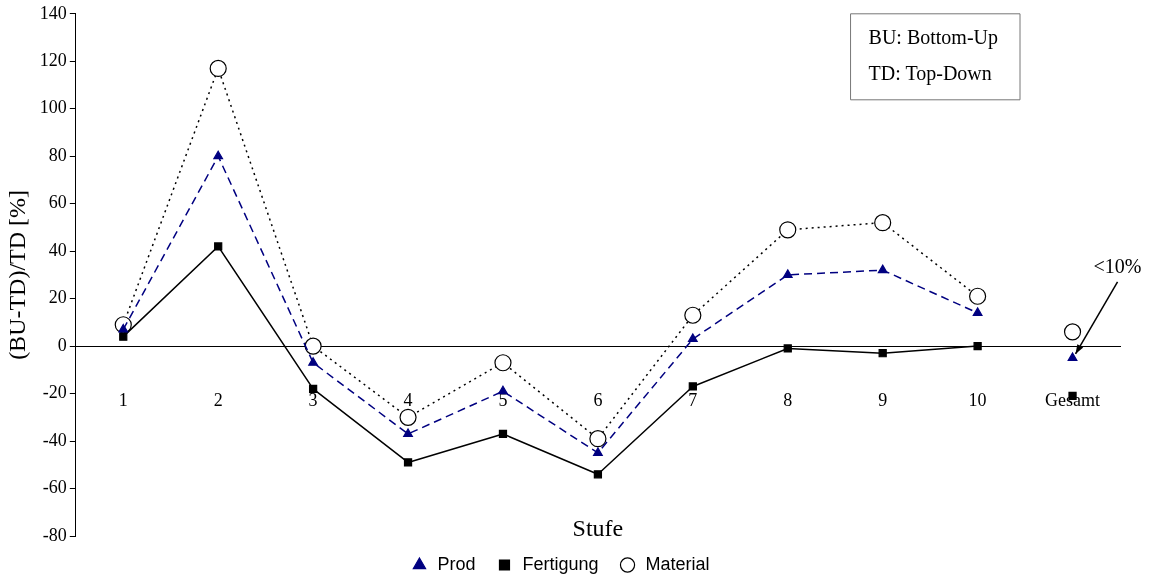 The height and width of the screenshot is (584, 1170). What do you see at coordinates (930, 74) in the screenshot?
I see `annotation: TD: Top-Down` at bounding box center [930, 74].